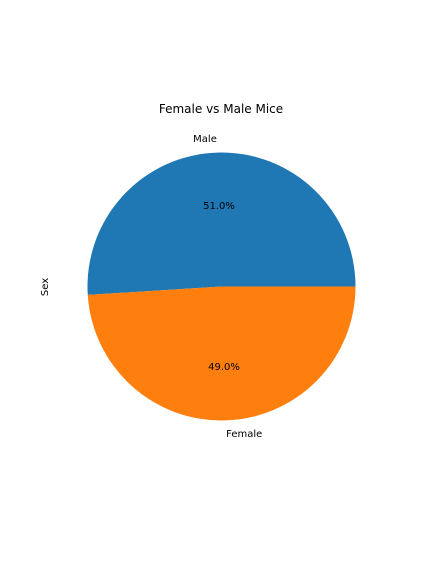 The height and width of the screenshot is (576, 432). Describe the element at coordinates (45, 287) in the screenshot. I see `y-axis-label: Sex` at that location.